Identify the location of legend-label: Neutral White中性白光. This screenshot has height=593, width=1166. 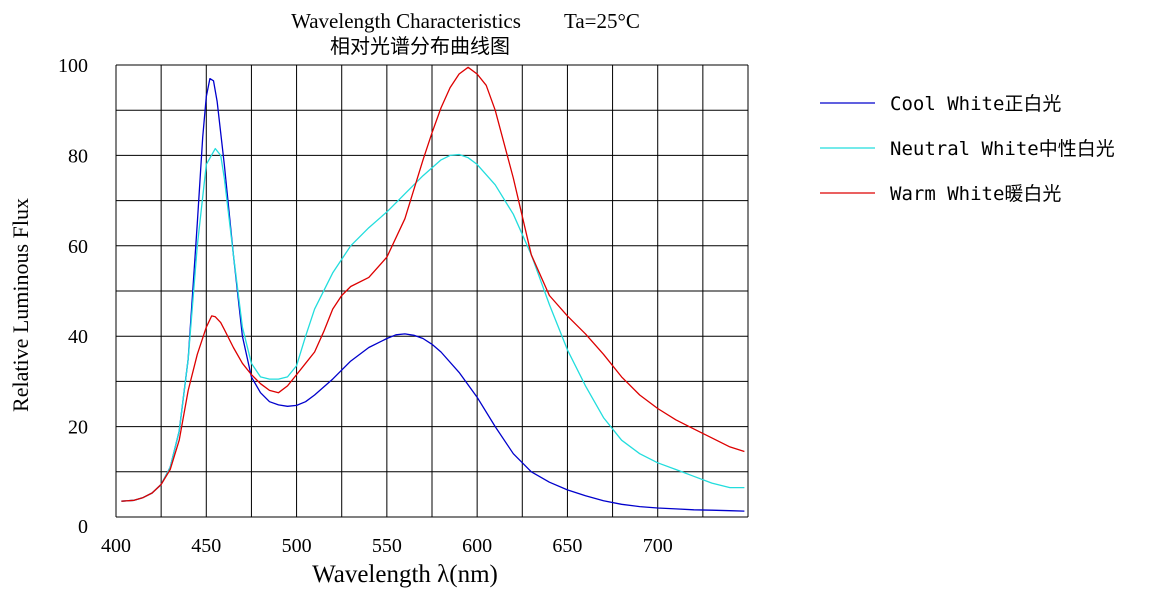
(1002, 149).